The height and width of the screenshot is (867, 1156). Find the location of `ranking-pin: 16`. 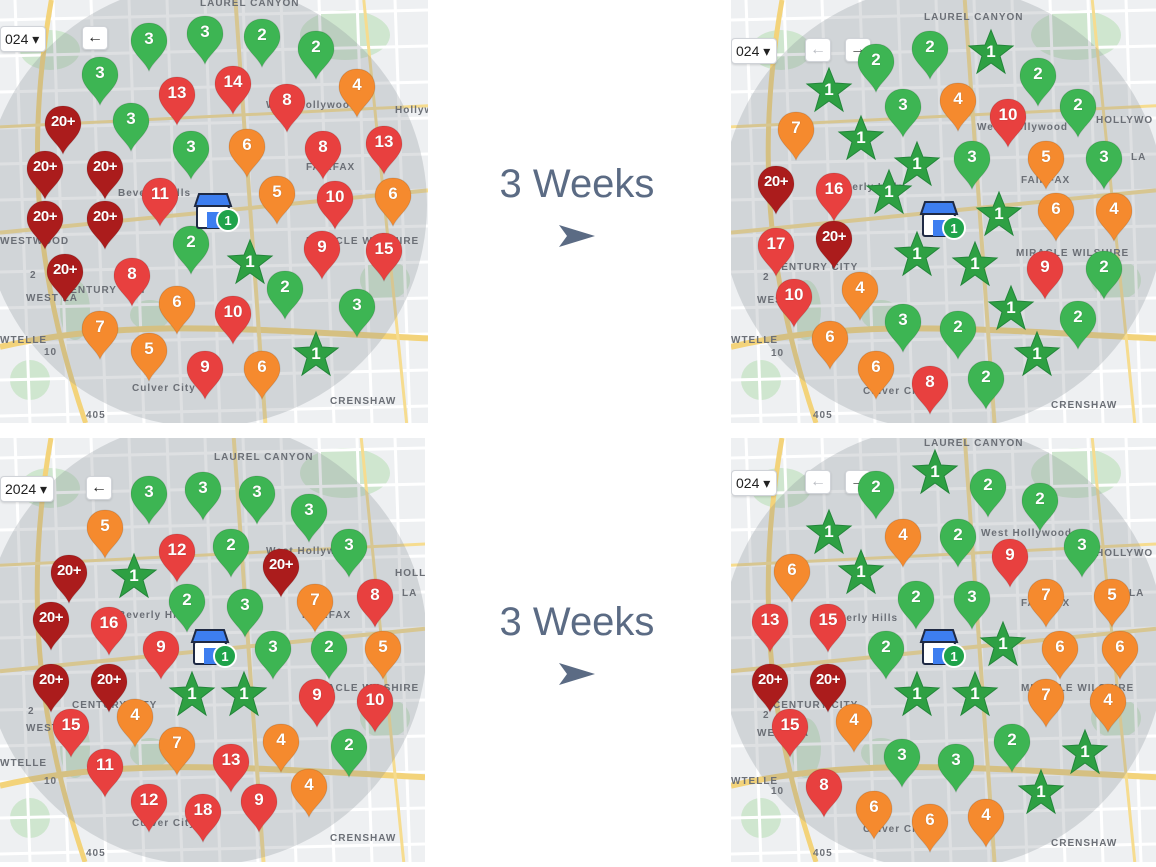

ranking-pin: 16 is located at coordinates (834, 197).